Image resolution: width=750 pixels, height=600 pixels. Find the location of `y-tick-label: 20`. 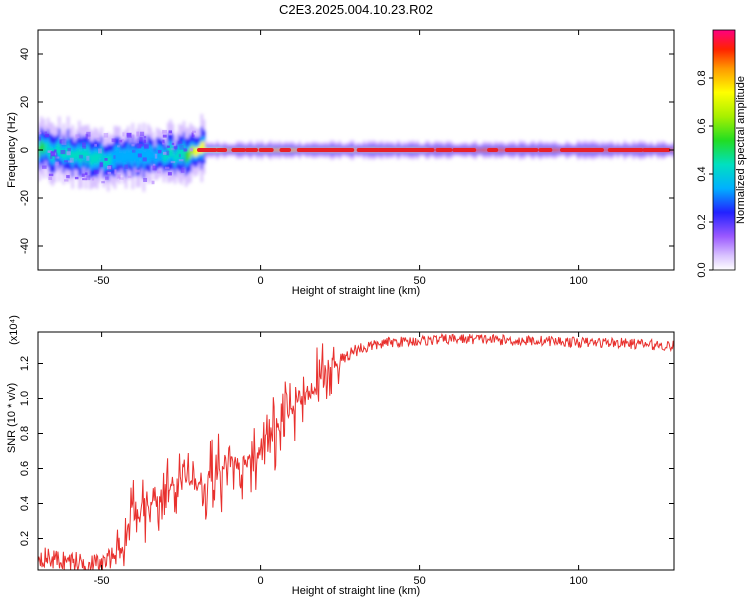

y-tick-label: 20 is located at coordinates (25, 102).